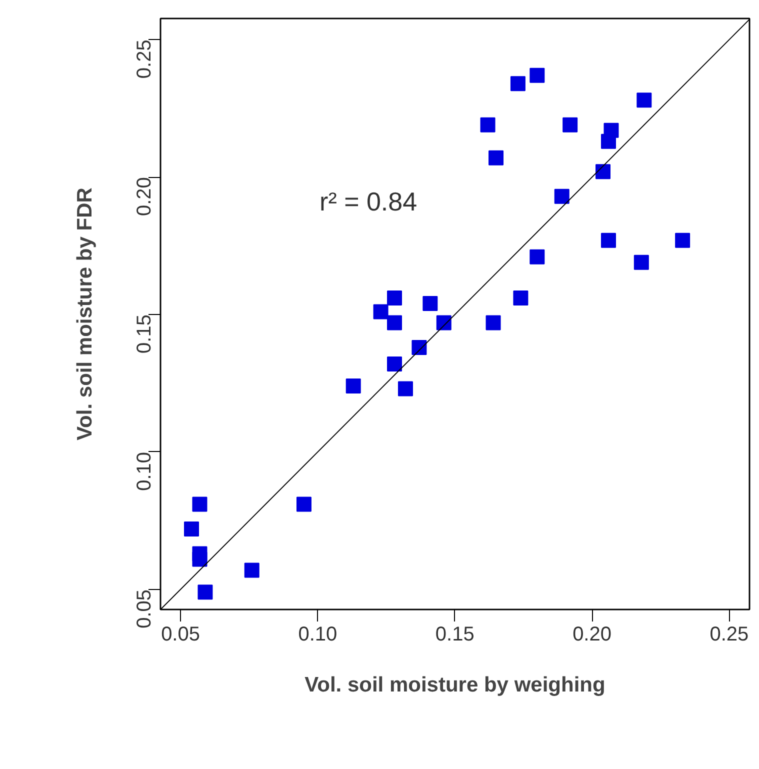  Describe the element at coordinates (454, 635) in the screenshot. I see `x-tick-label: 0.15` at that location.